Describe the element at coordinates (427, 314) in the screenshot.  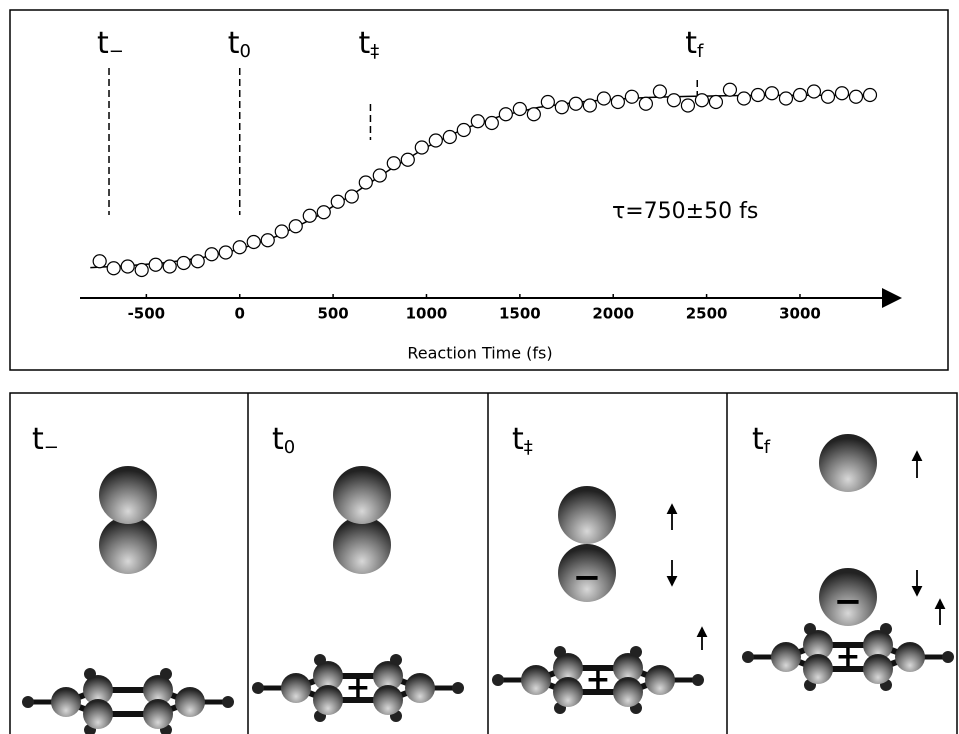
I see `x-tick-label: 1000` at that location.